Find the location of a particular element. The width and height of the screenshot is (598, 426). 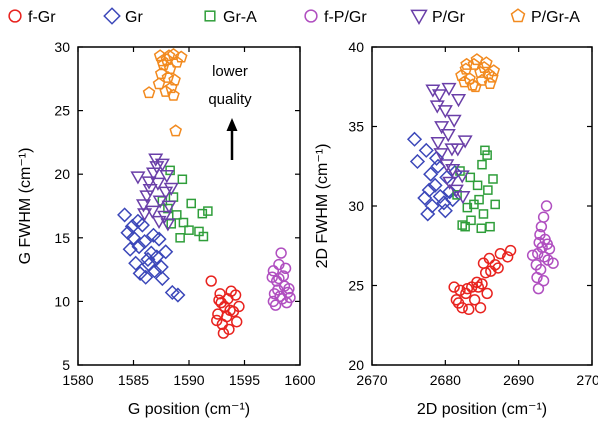

y-tick-label-right-20: 20 is located at coordinates (356, 365).